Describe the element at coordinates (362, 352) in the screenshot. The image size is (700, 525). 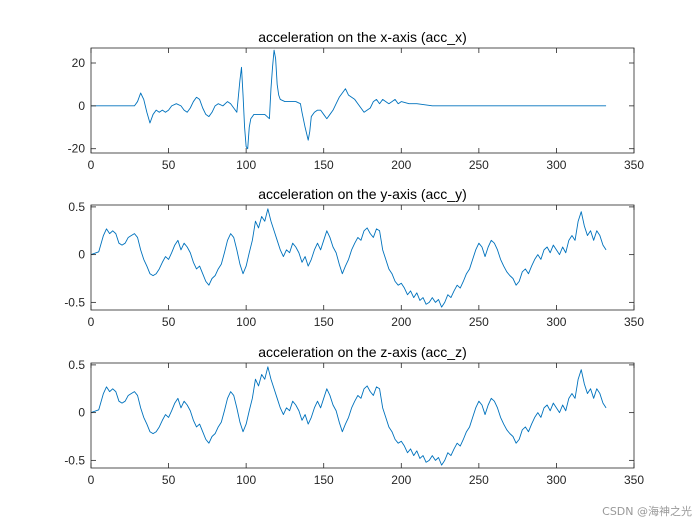
I see `chart-title: acceleration on the z-axis (acc_z)` at that location.